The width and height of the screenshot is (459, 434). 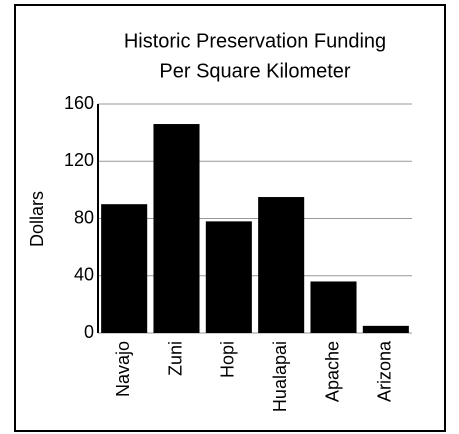 I want to click on y-tick-label: 0, so click(x=89, y=332).